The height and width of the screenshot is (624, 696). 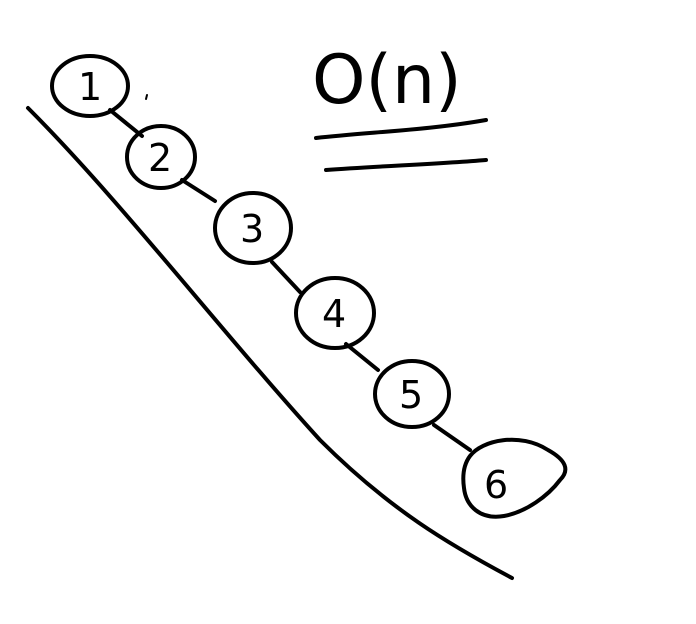 I want to click on node-label: 1, so click(x=90, y=87).